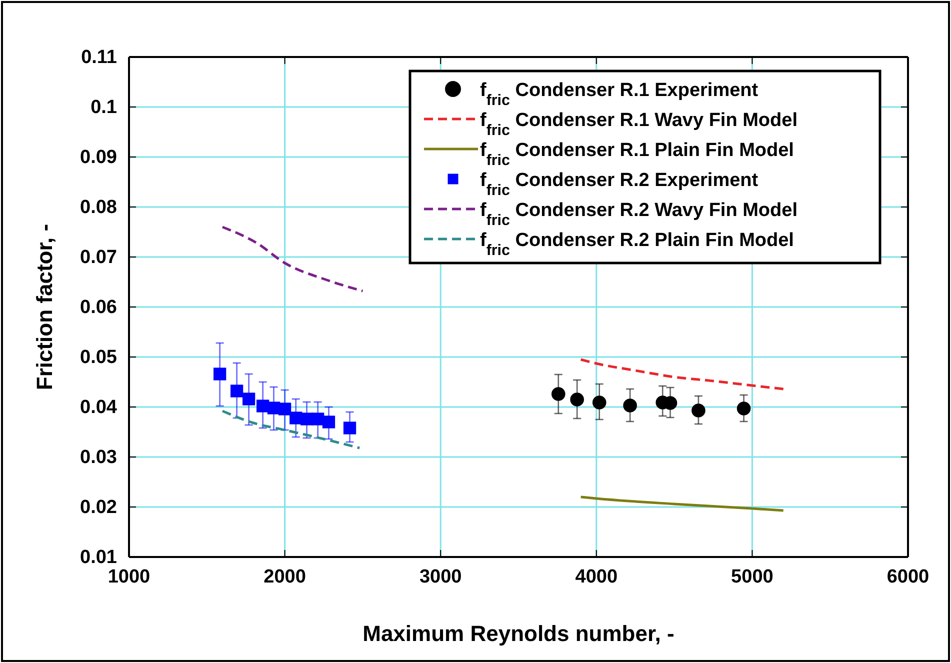 The image size is (951, 663). Describe the element at coordinates (99, 407) in the screenshot. I see `y-tick-label: 0.04` at that location.